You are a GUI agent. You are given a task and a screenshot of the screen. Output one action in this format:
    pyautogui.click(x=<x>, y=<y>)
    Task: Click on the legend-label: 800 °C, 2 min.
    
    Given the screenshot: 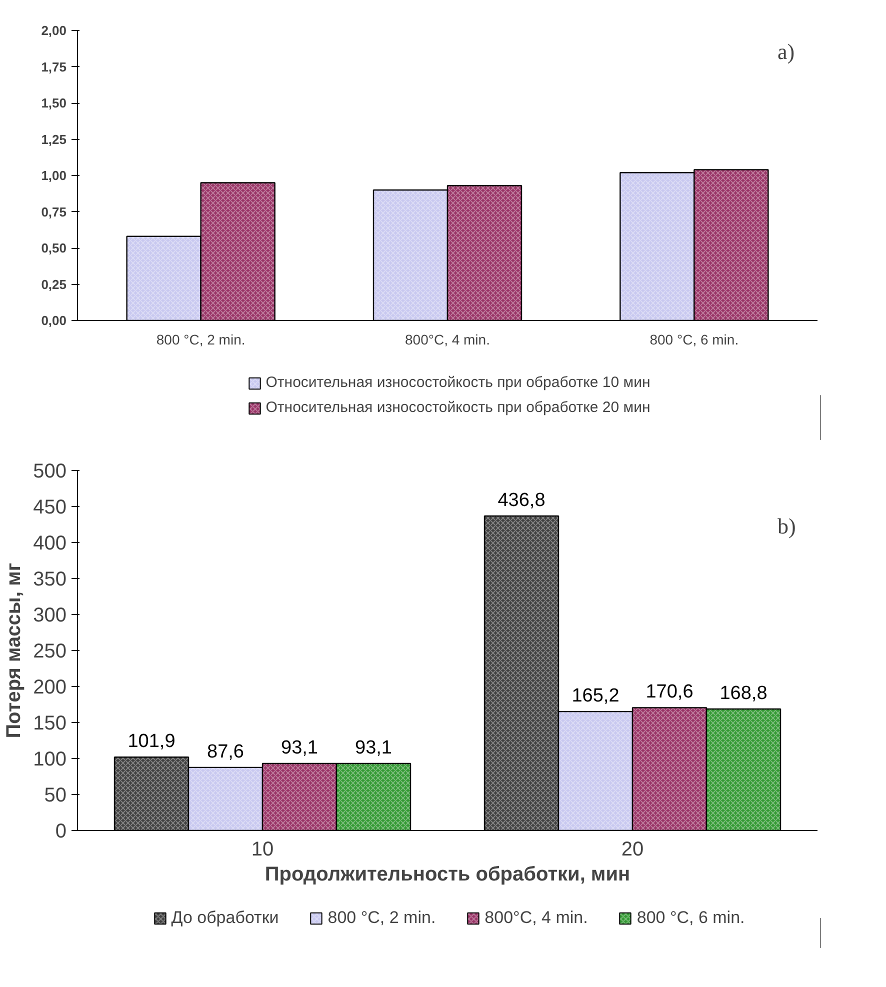 What is the action you would take?
    pyautogui.click(x=382, y=918)
    